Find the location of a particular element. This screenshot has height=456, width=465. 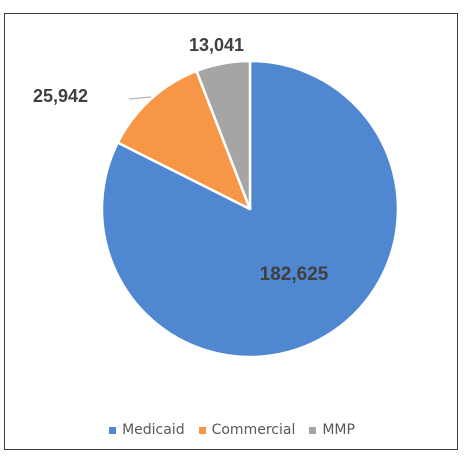

legend-label-mmp: MMP is located at coordinates (338, 430).